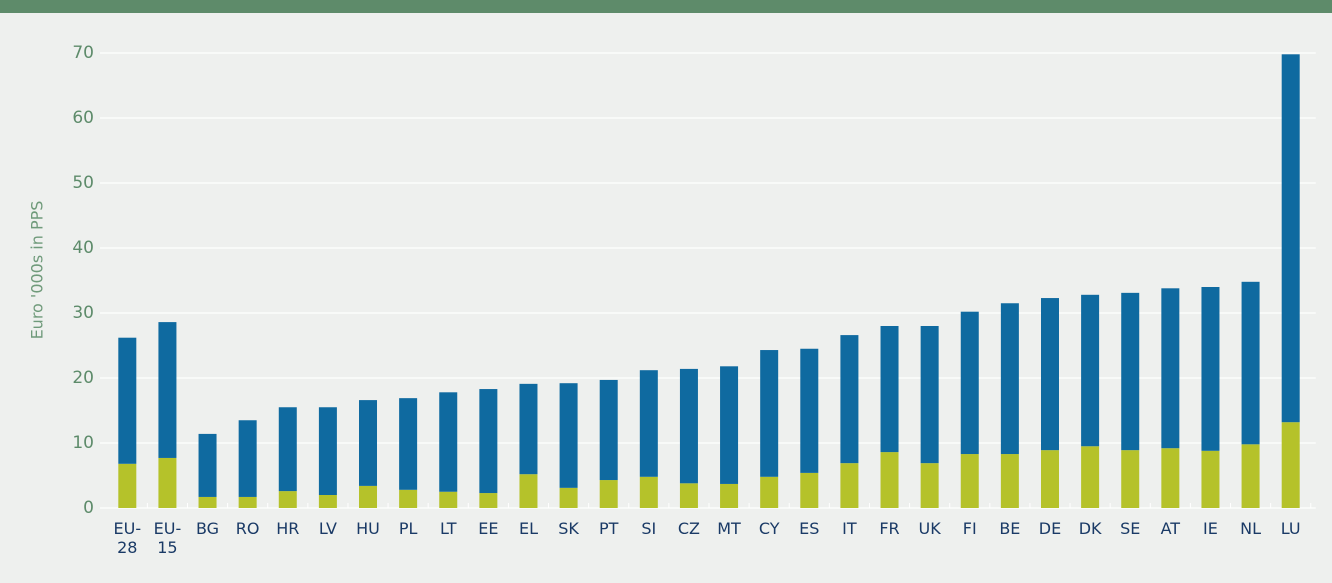 The height and width of the screenshot is (583, 1332). Describe the element at coordinates (37, 270) in the screenshot. I see `y-axis-label: Euro '000s in PPS` at that location.